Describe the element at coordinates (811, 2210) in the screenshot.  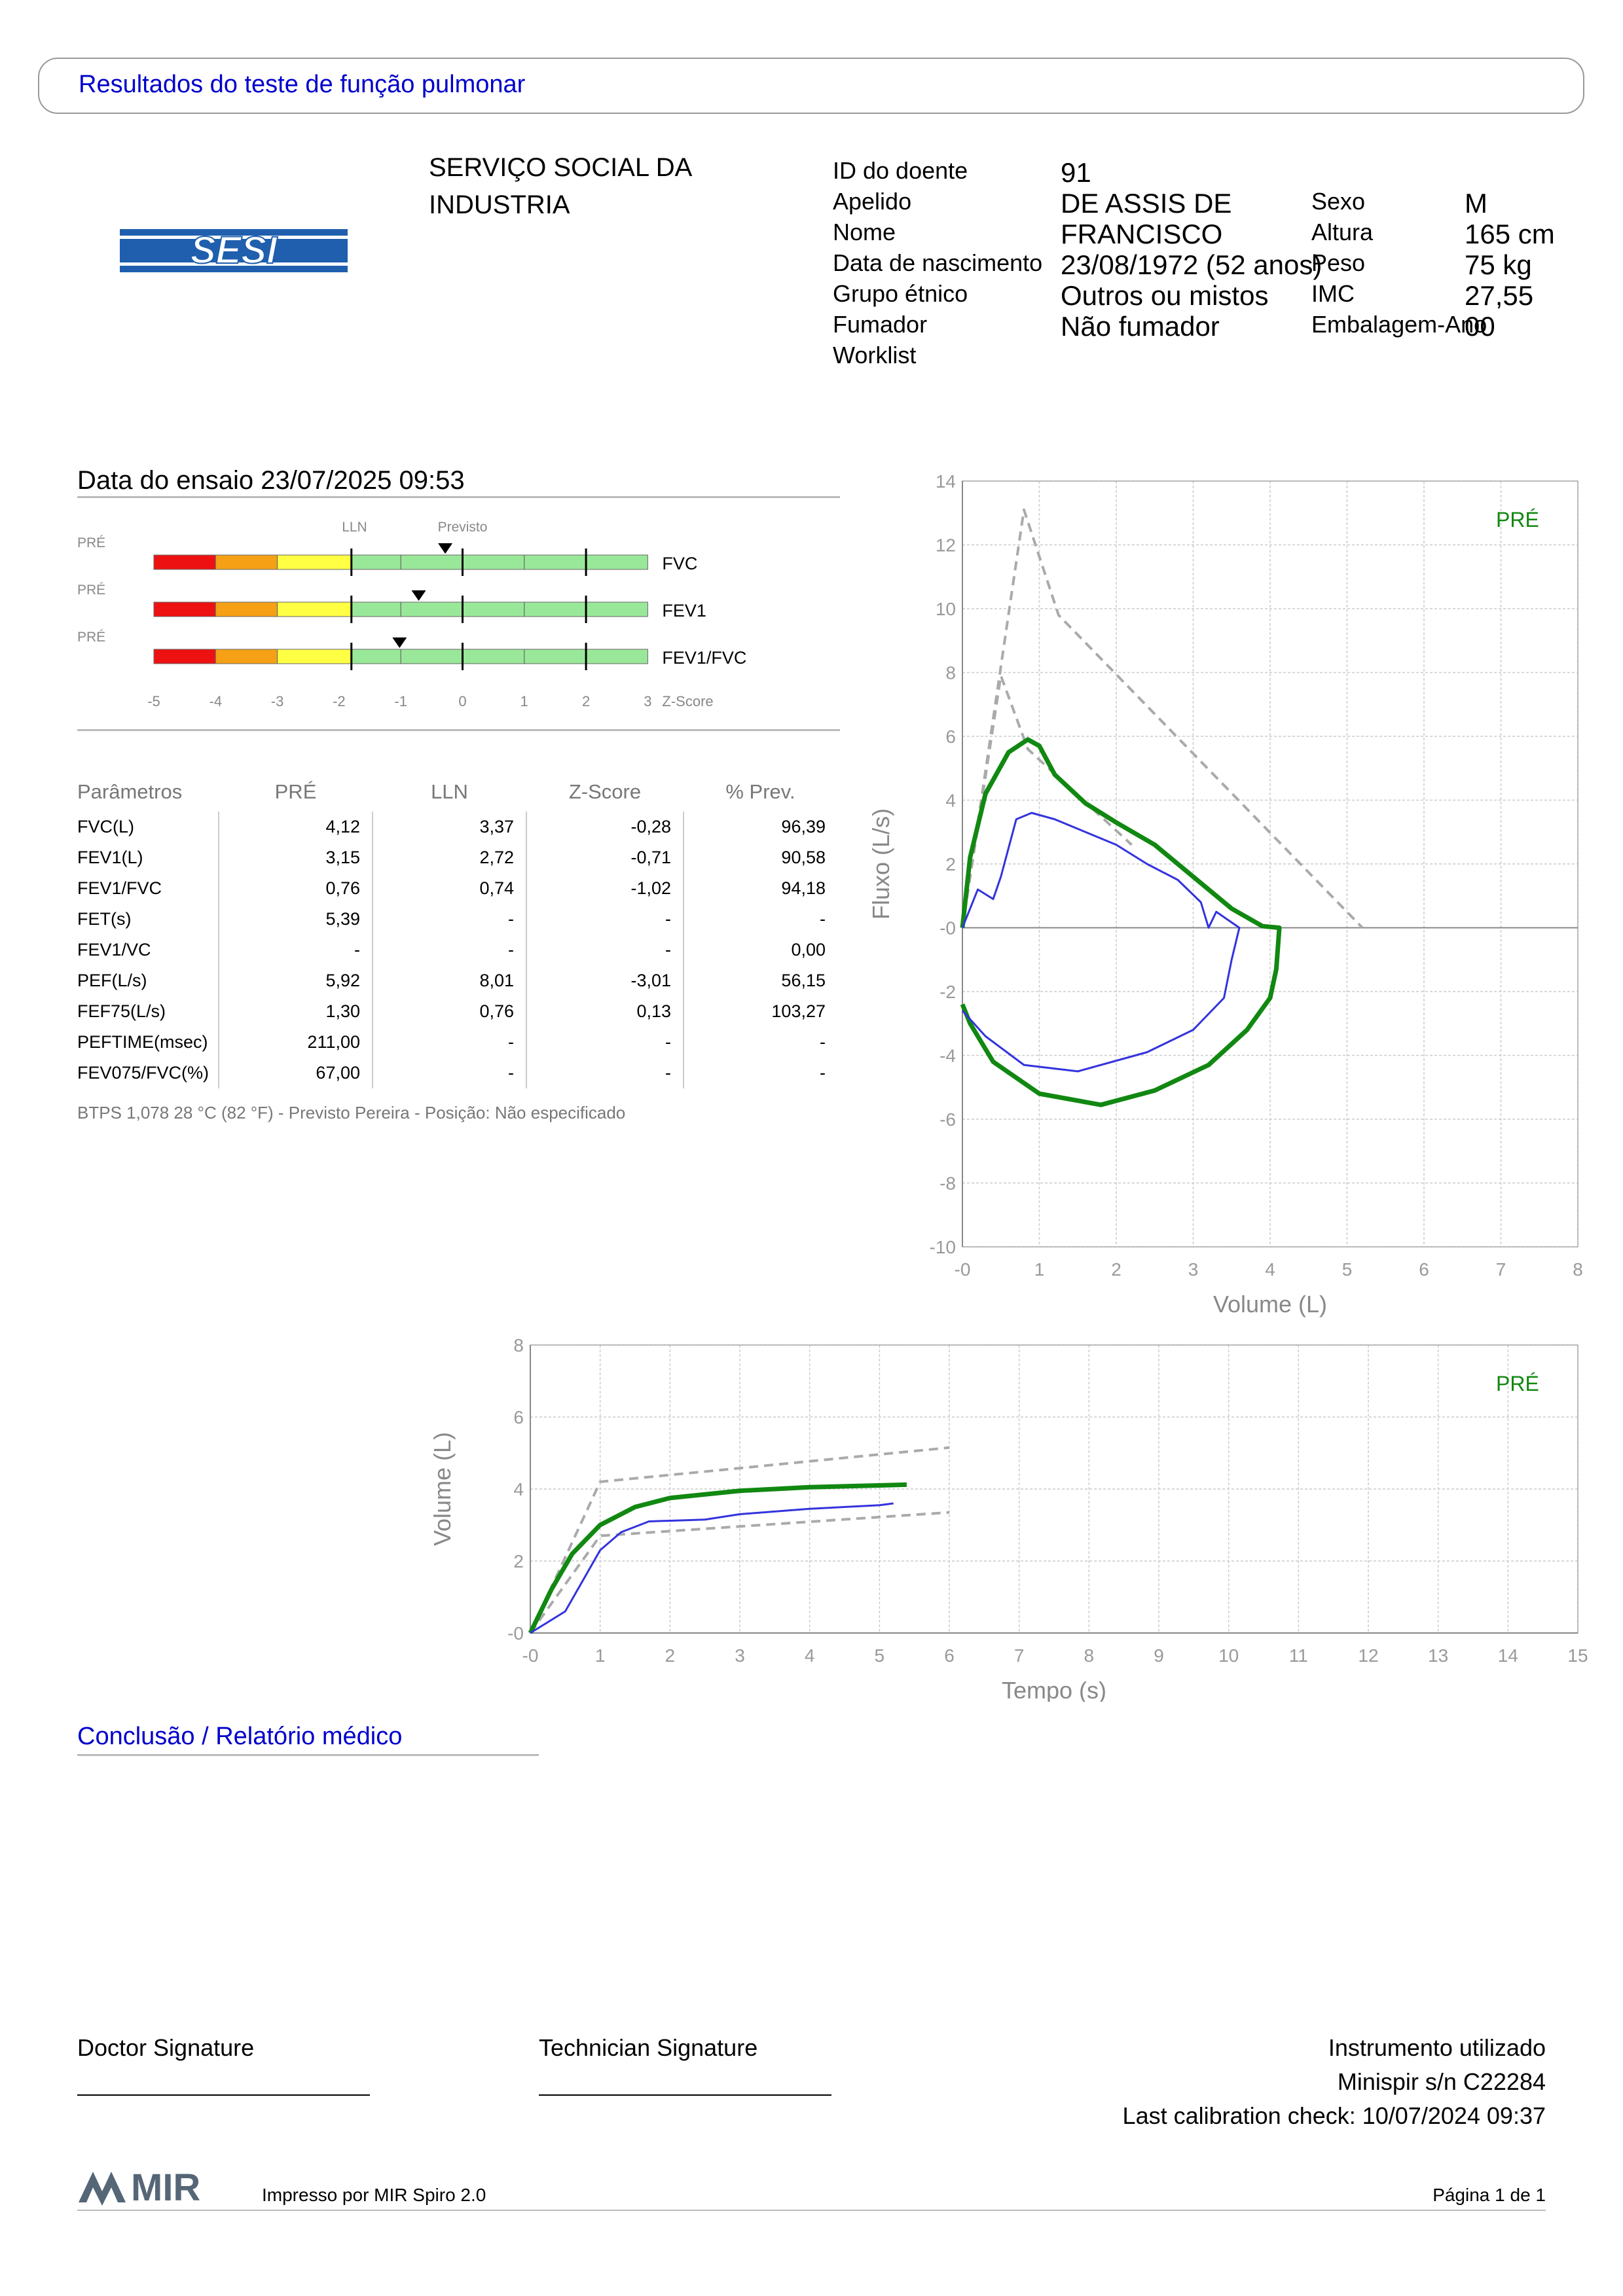
I see `footer-divider` at that location.